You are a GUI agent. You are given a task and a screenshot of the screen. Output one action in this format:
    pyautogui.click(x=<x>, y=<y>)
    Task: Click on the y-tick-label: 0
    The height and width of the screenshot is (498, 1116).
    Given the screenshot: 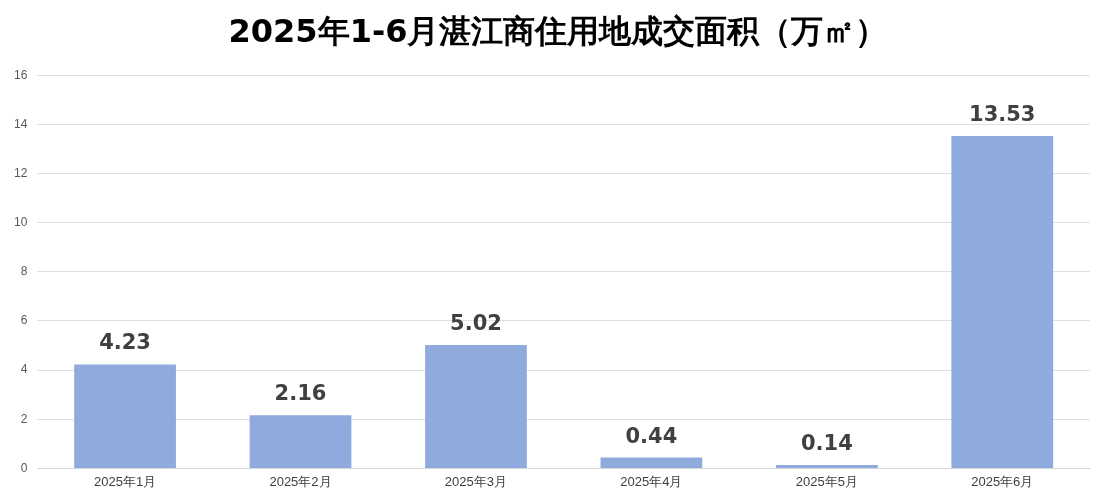 What is the action you would take?
    pyautogui.click(x=24, y=467)
    